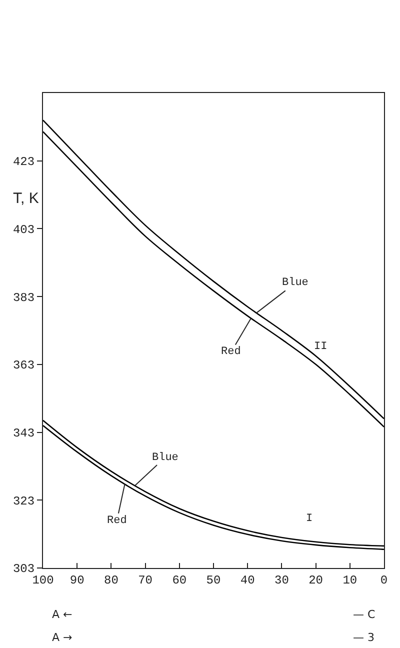 The width and height of the screenshot is (400, 648). Describe the element at coordinates (350, 580) in the screenshot. I see `x-tick-label: 10` at that location.